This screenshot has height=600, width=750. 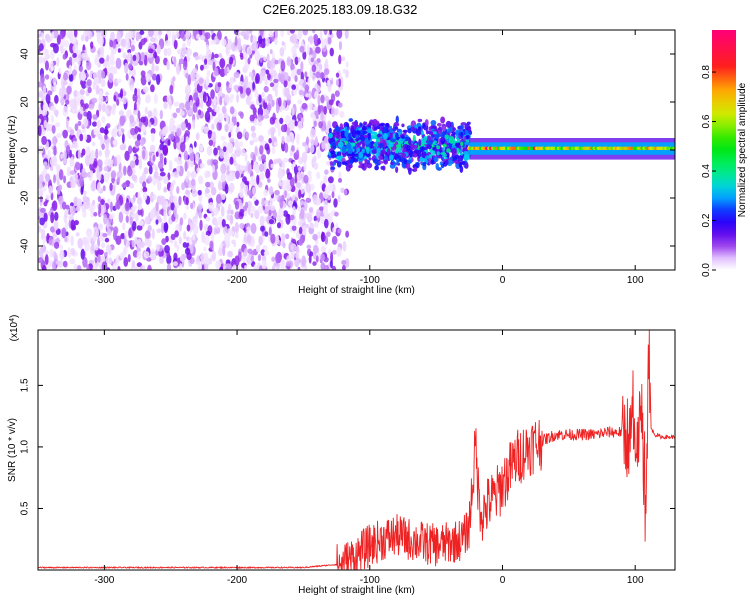 I want to click on y-tick-label: 0.5, so click(x=25, y=508).